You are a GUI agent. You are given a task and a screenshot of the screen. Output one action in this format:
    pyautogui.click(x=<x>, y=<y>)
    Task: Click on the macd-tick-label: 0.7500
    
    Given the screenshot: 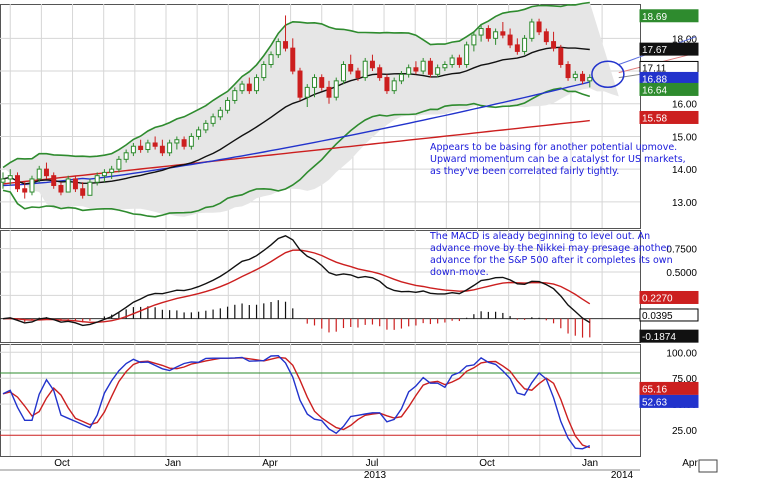 What is the action you would take?
    pyautogui.click(x=681, y=250)
    